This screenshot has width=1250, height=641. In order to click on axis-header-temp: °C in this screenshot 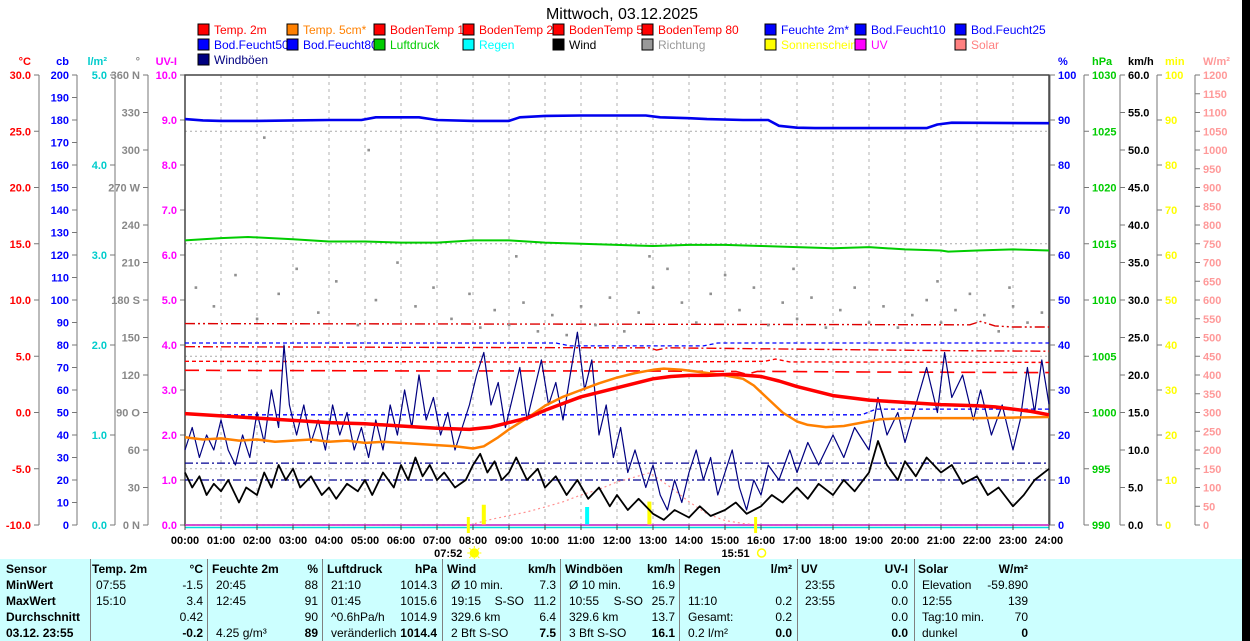, I will do `click(25, 62)`.